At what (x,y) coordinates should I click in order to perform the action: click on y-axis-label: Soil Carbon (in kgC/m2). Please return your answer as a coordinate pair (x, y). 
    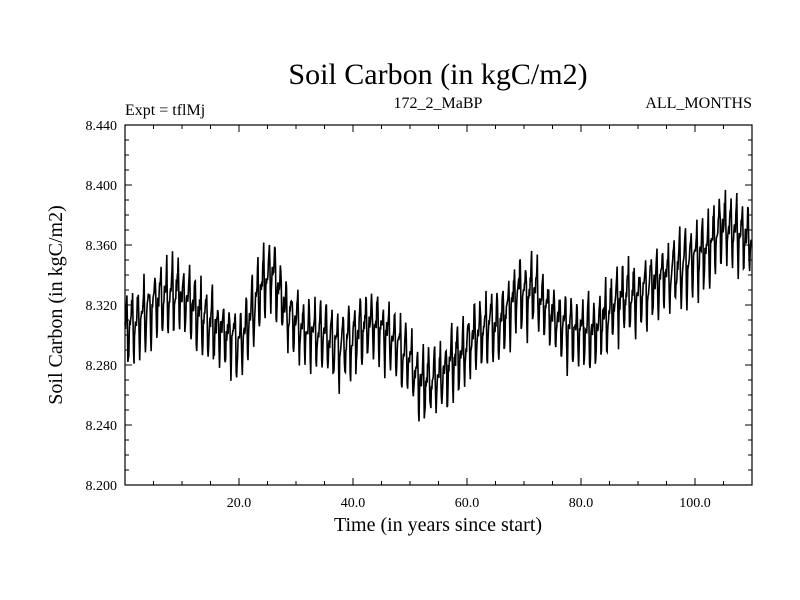
    Looking at the image, I should click on (56, 304).